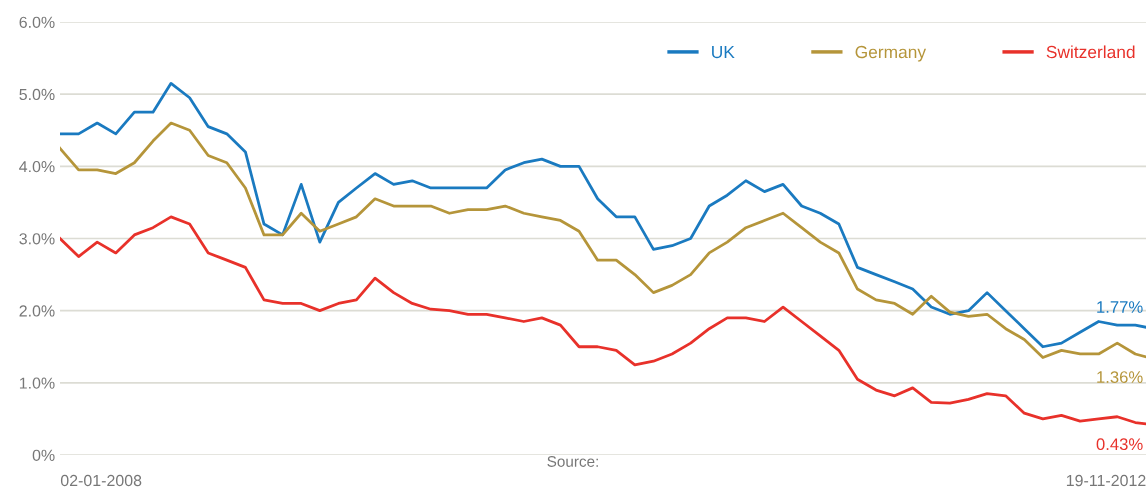 The image size is (1146, 498). Describe the element at coordinates (43, 455) in the screenshot. I see `y-tick-label: 0%` at that location.